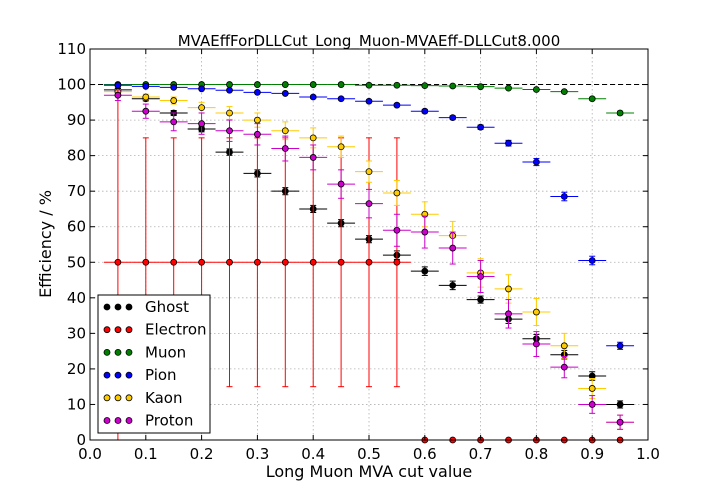 The height and width of the screenshot is (504, 720). I want to click on x-tick-label: 0.2, so click(202, 454).